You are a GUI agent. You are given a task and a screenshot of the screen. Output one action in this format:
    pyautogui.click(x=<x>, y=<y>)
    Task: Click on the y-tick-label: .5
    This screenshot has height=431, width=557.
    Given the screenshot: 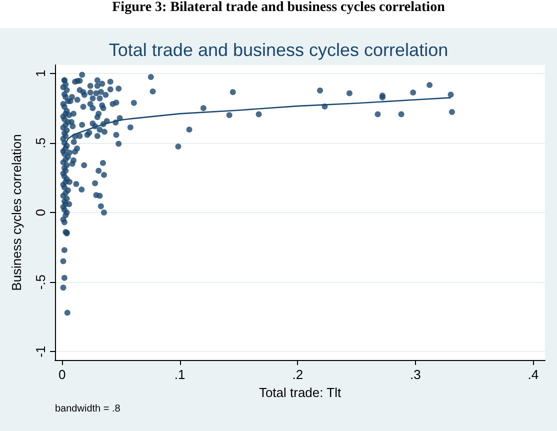 What is the action you would take?
    pyautogui.click(x=40, y=143)
    